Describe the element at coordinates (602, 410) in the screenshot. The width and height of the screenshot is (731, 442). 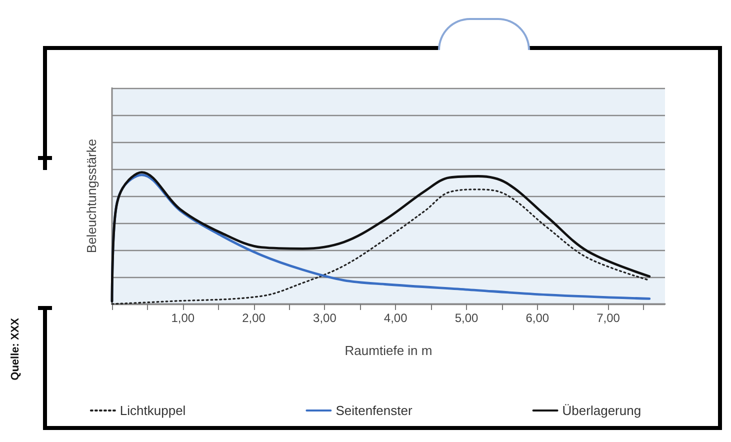
I see `legend-label: Überlagerung` at that location.